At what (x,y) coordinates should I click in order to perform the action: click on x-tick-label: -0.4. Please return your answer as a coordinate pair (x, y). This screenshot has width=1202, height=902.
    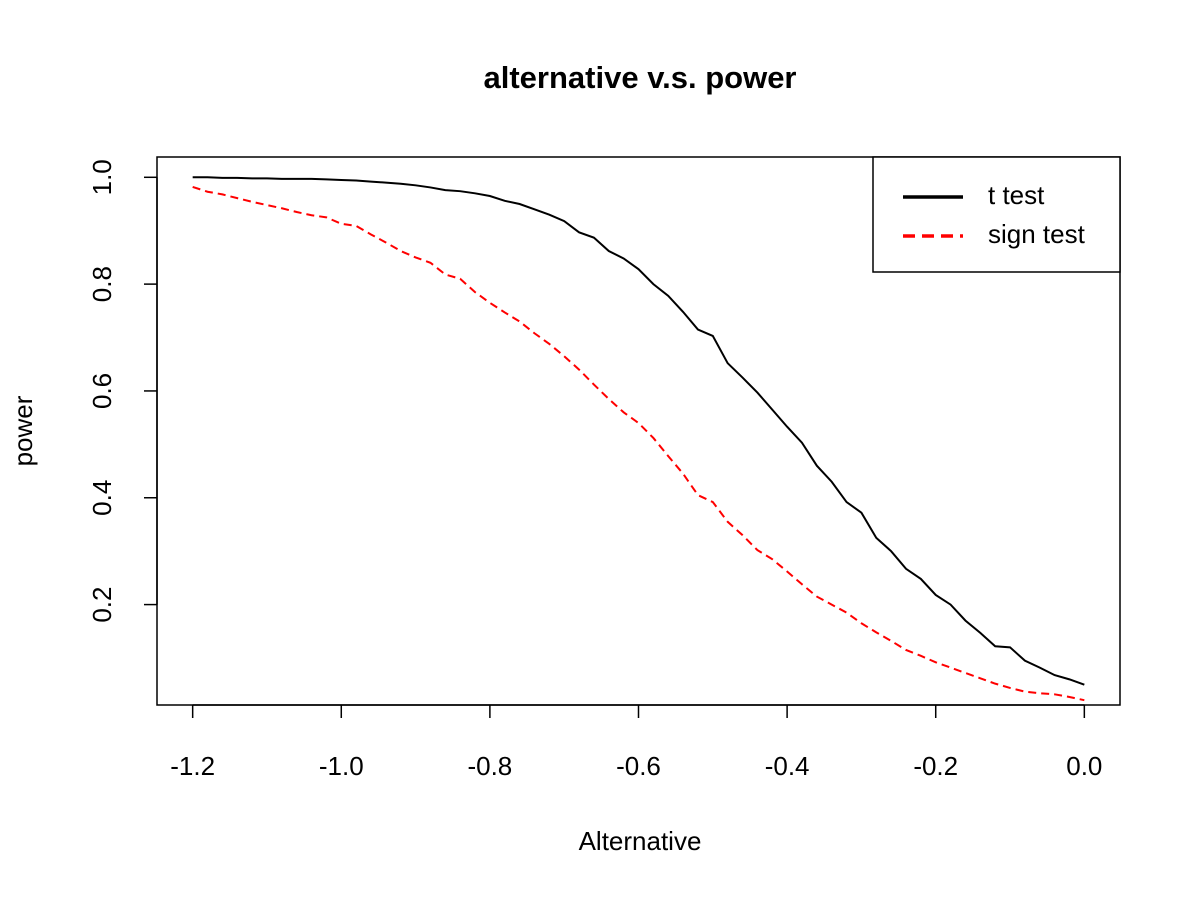
    Looking at the image, I should click on (787, 766).